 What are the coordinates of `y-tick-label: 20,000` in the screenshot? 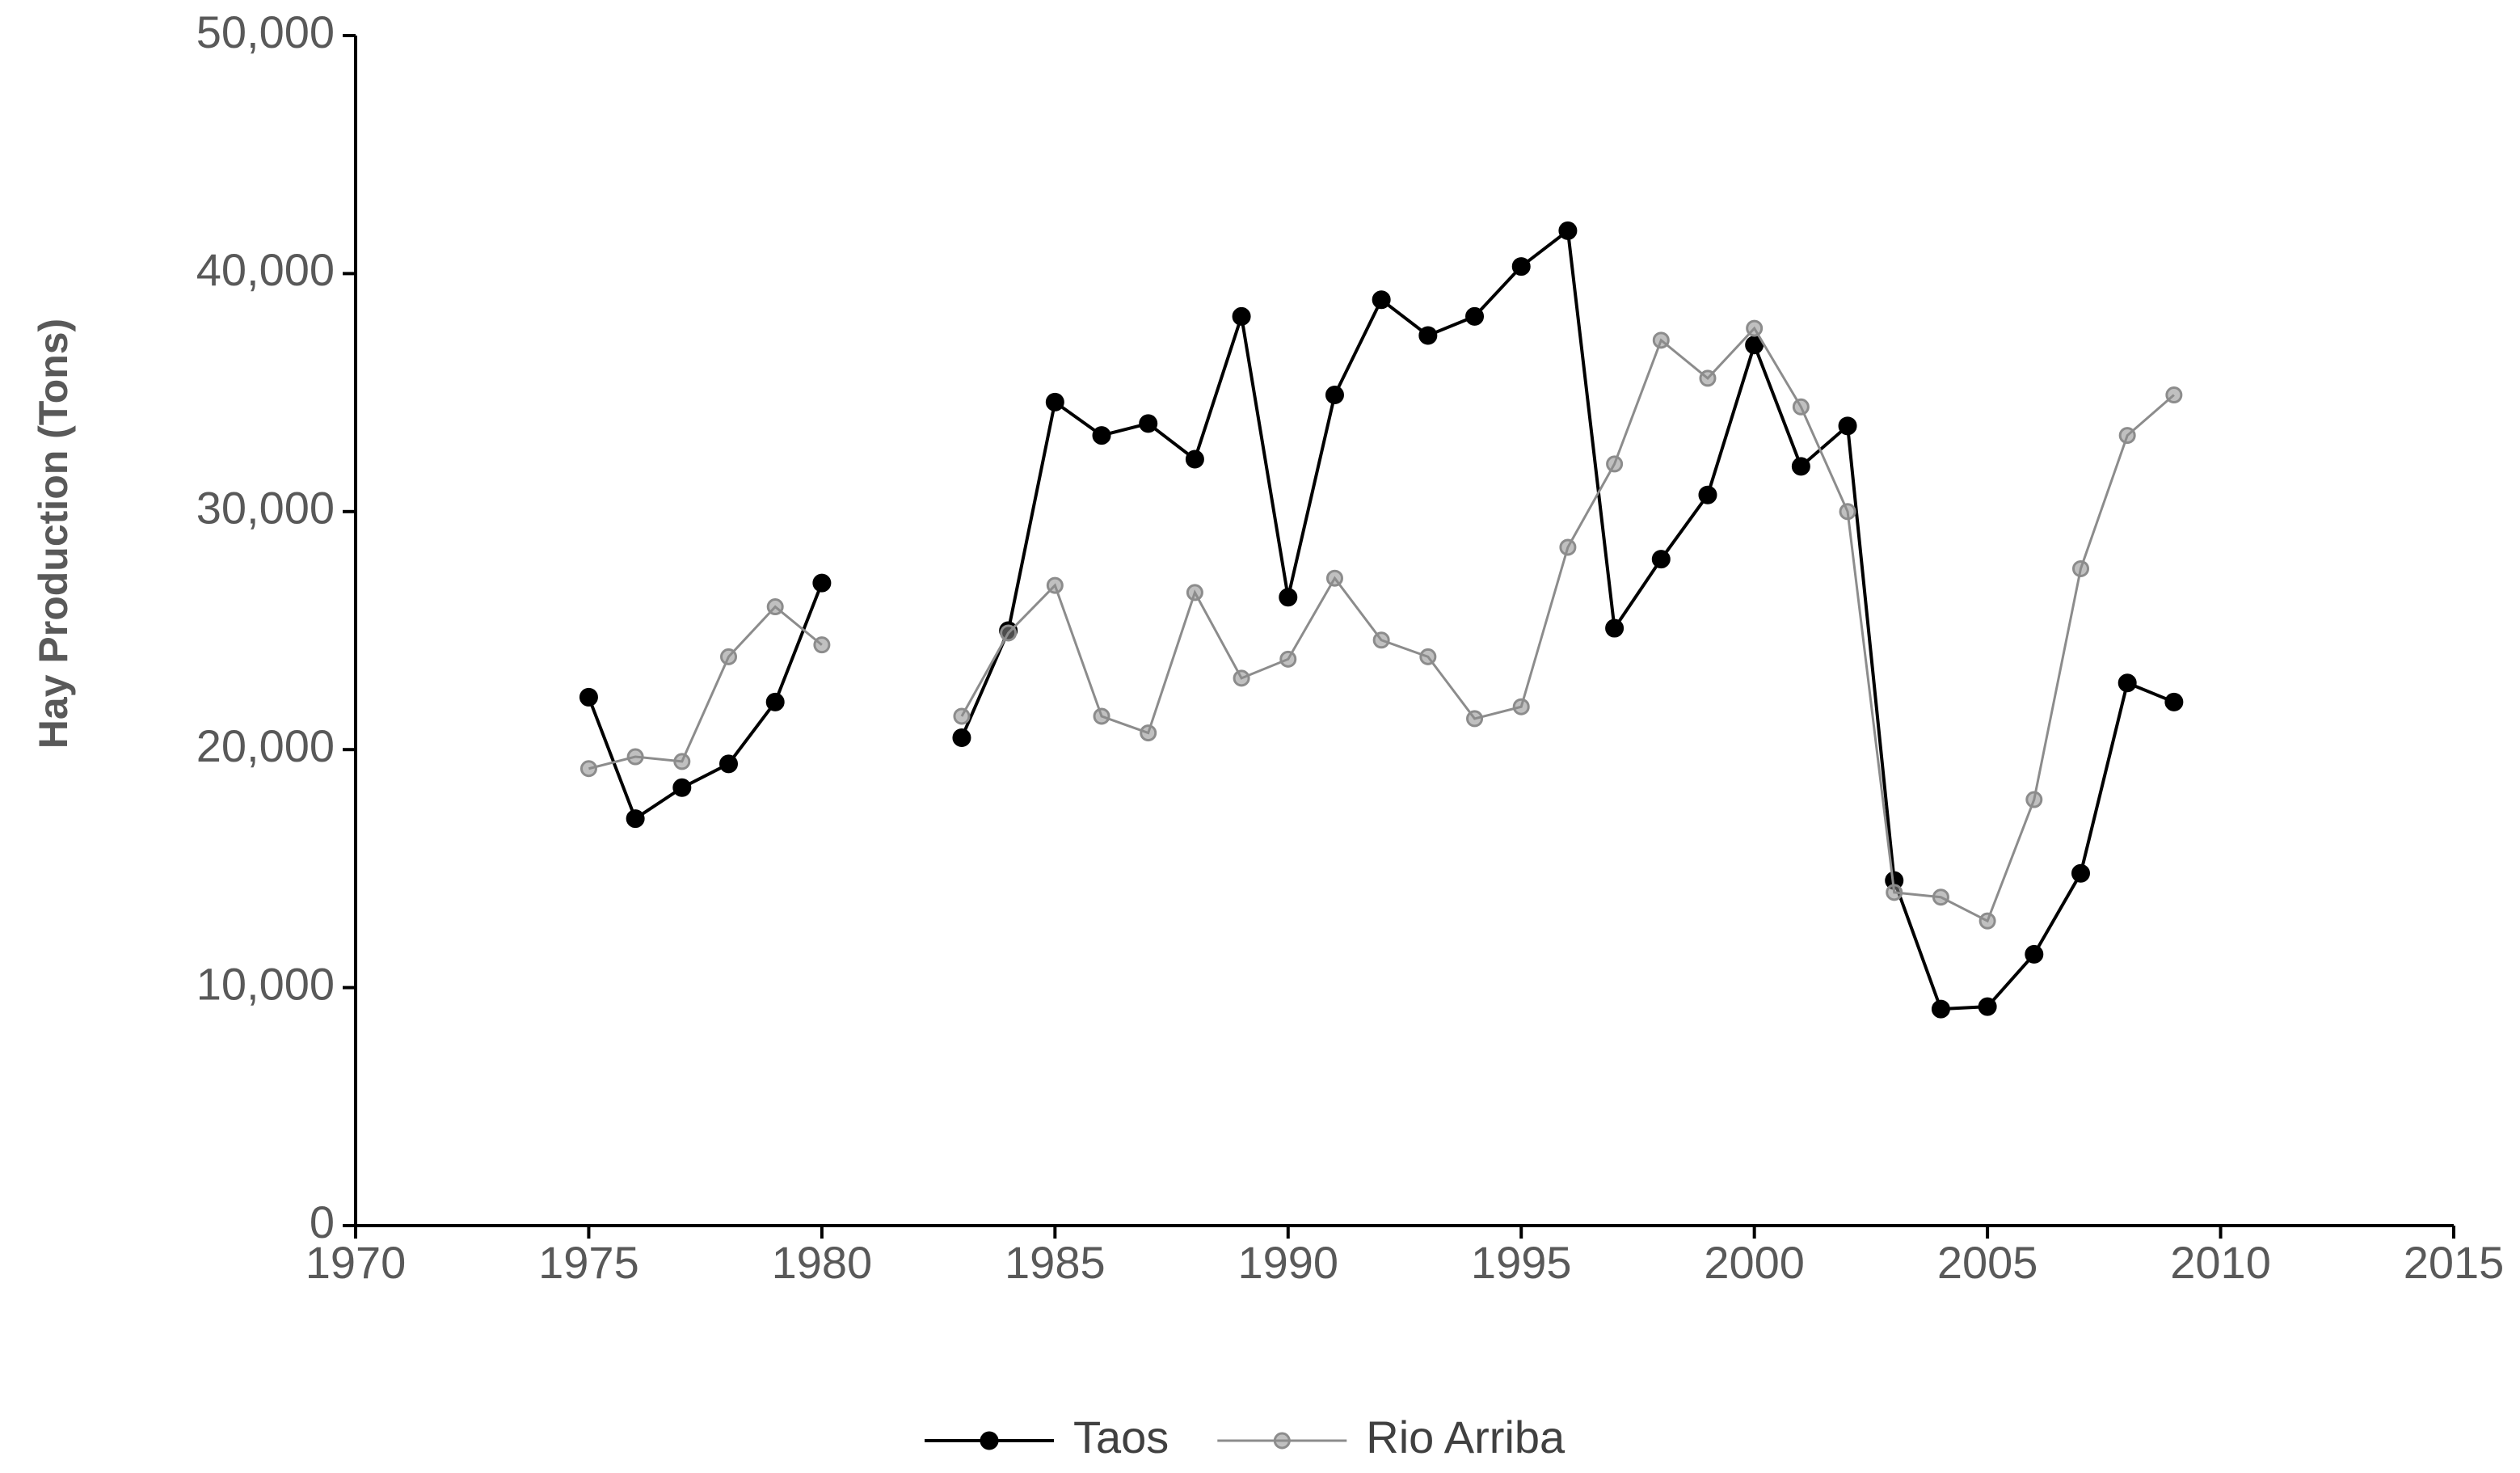 It's located at (265, 745).